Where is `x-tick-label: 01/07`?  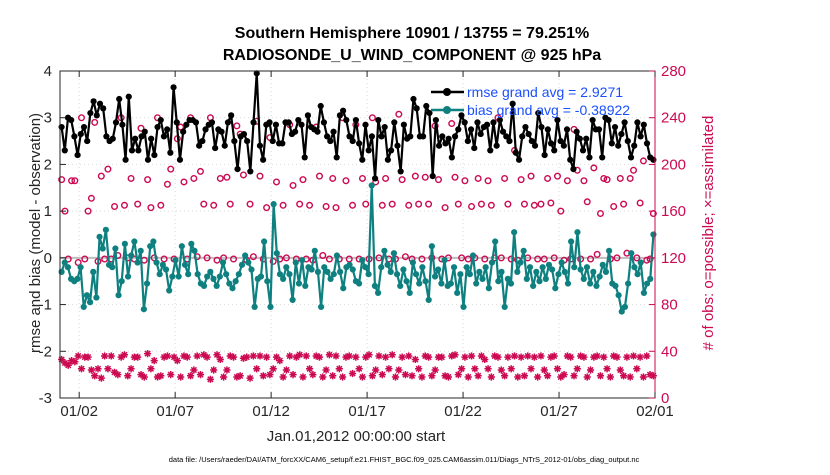 x-tick-label: 01/07 is located at coordinates (175, 411).